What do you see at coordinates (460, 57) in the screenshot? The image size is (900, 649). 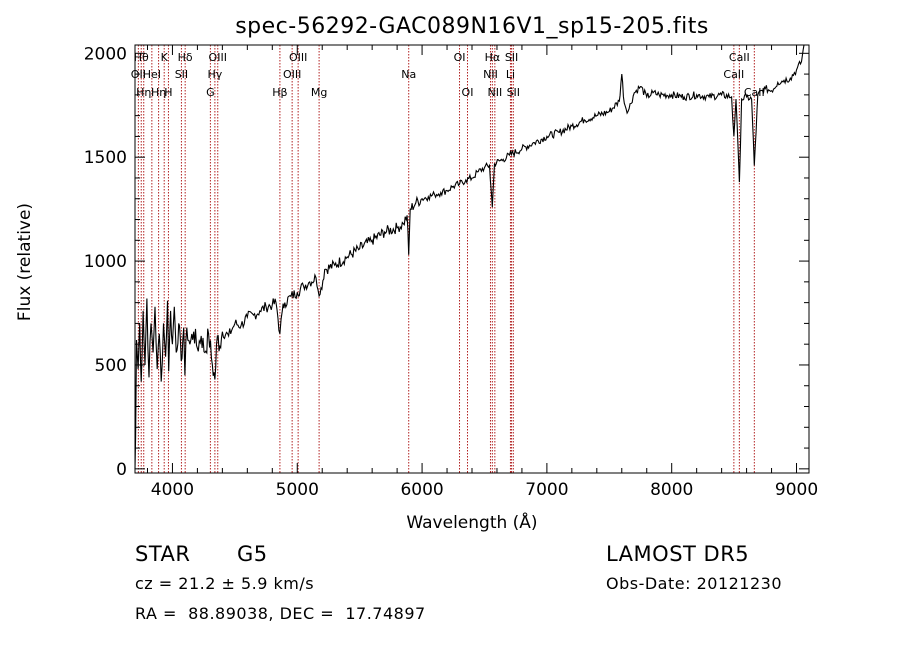 I see `line-label-17: OI` at bounding box center [460, 57].